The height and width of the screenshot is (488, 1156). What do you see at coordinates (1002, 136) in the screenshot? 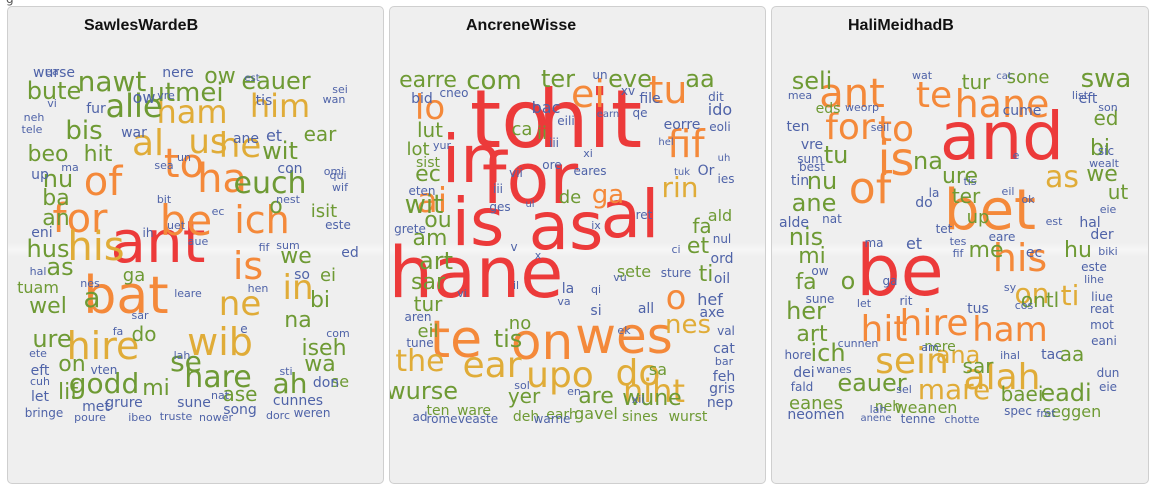
I see `cloud-word: and` at bounding box center [1002, 136].